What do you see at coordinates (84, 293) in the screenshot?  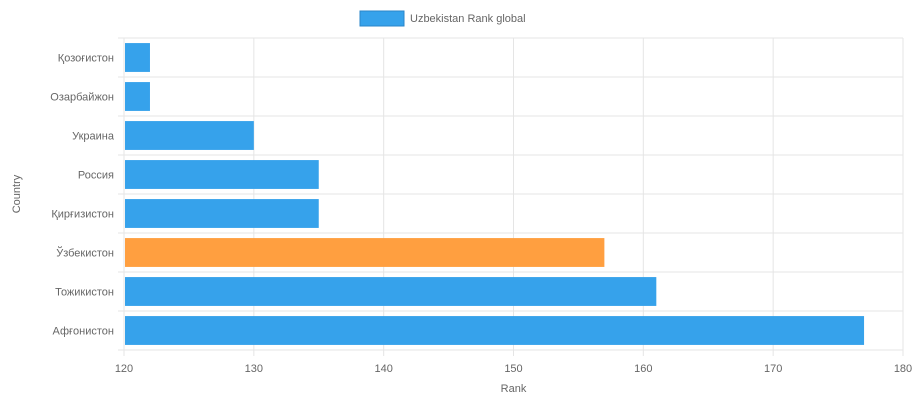 I see `y-tick-label: Тожикистон` at bounding box center [84, 293].